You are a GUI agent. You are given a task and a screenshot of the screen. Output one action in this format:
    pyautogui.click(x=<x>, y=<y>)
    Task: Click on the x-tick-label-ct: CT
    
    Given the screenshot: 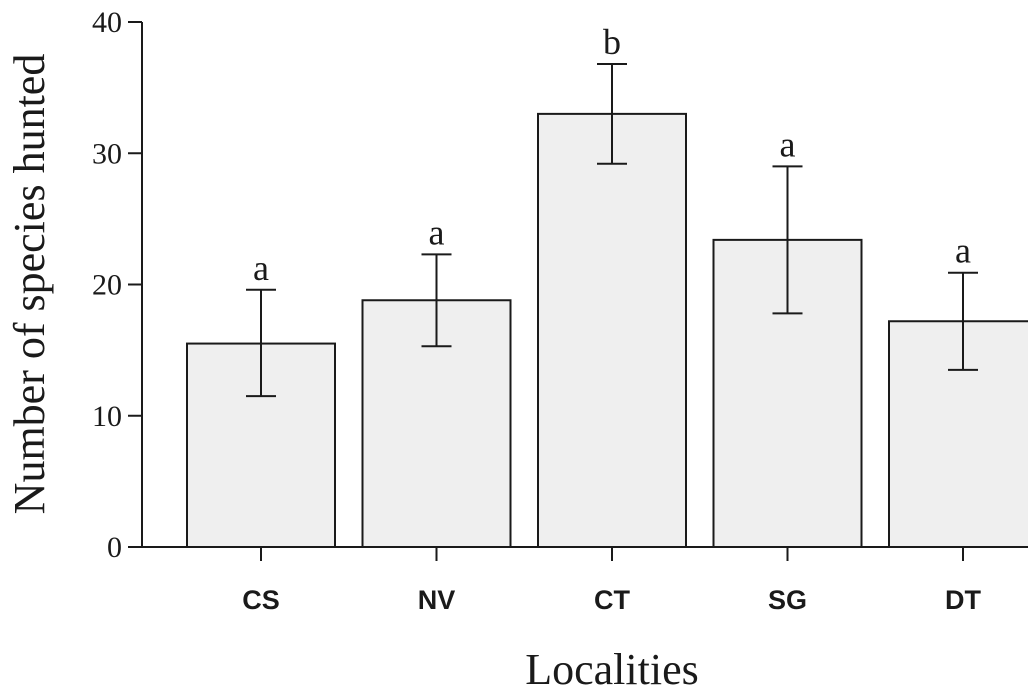 What is the action you would take?
    pyautogui.click(x=612, y=600)
    